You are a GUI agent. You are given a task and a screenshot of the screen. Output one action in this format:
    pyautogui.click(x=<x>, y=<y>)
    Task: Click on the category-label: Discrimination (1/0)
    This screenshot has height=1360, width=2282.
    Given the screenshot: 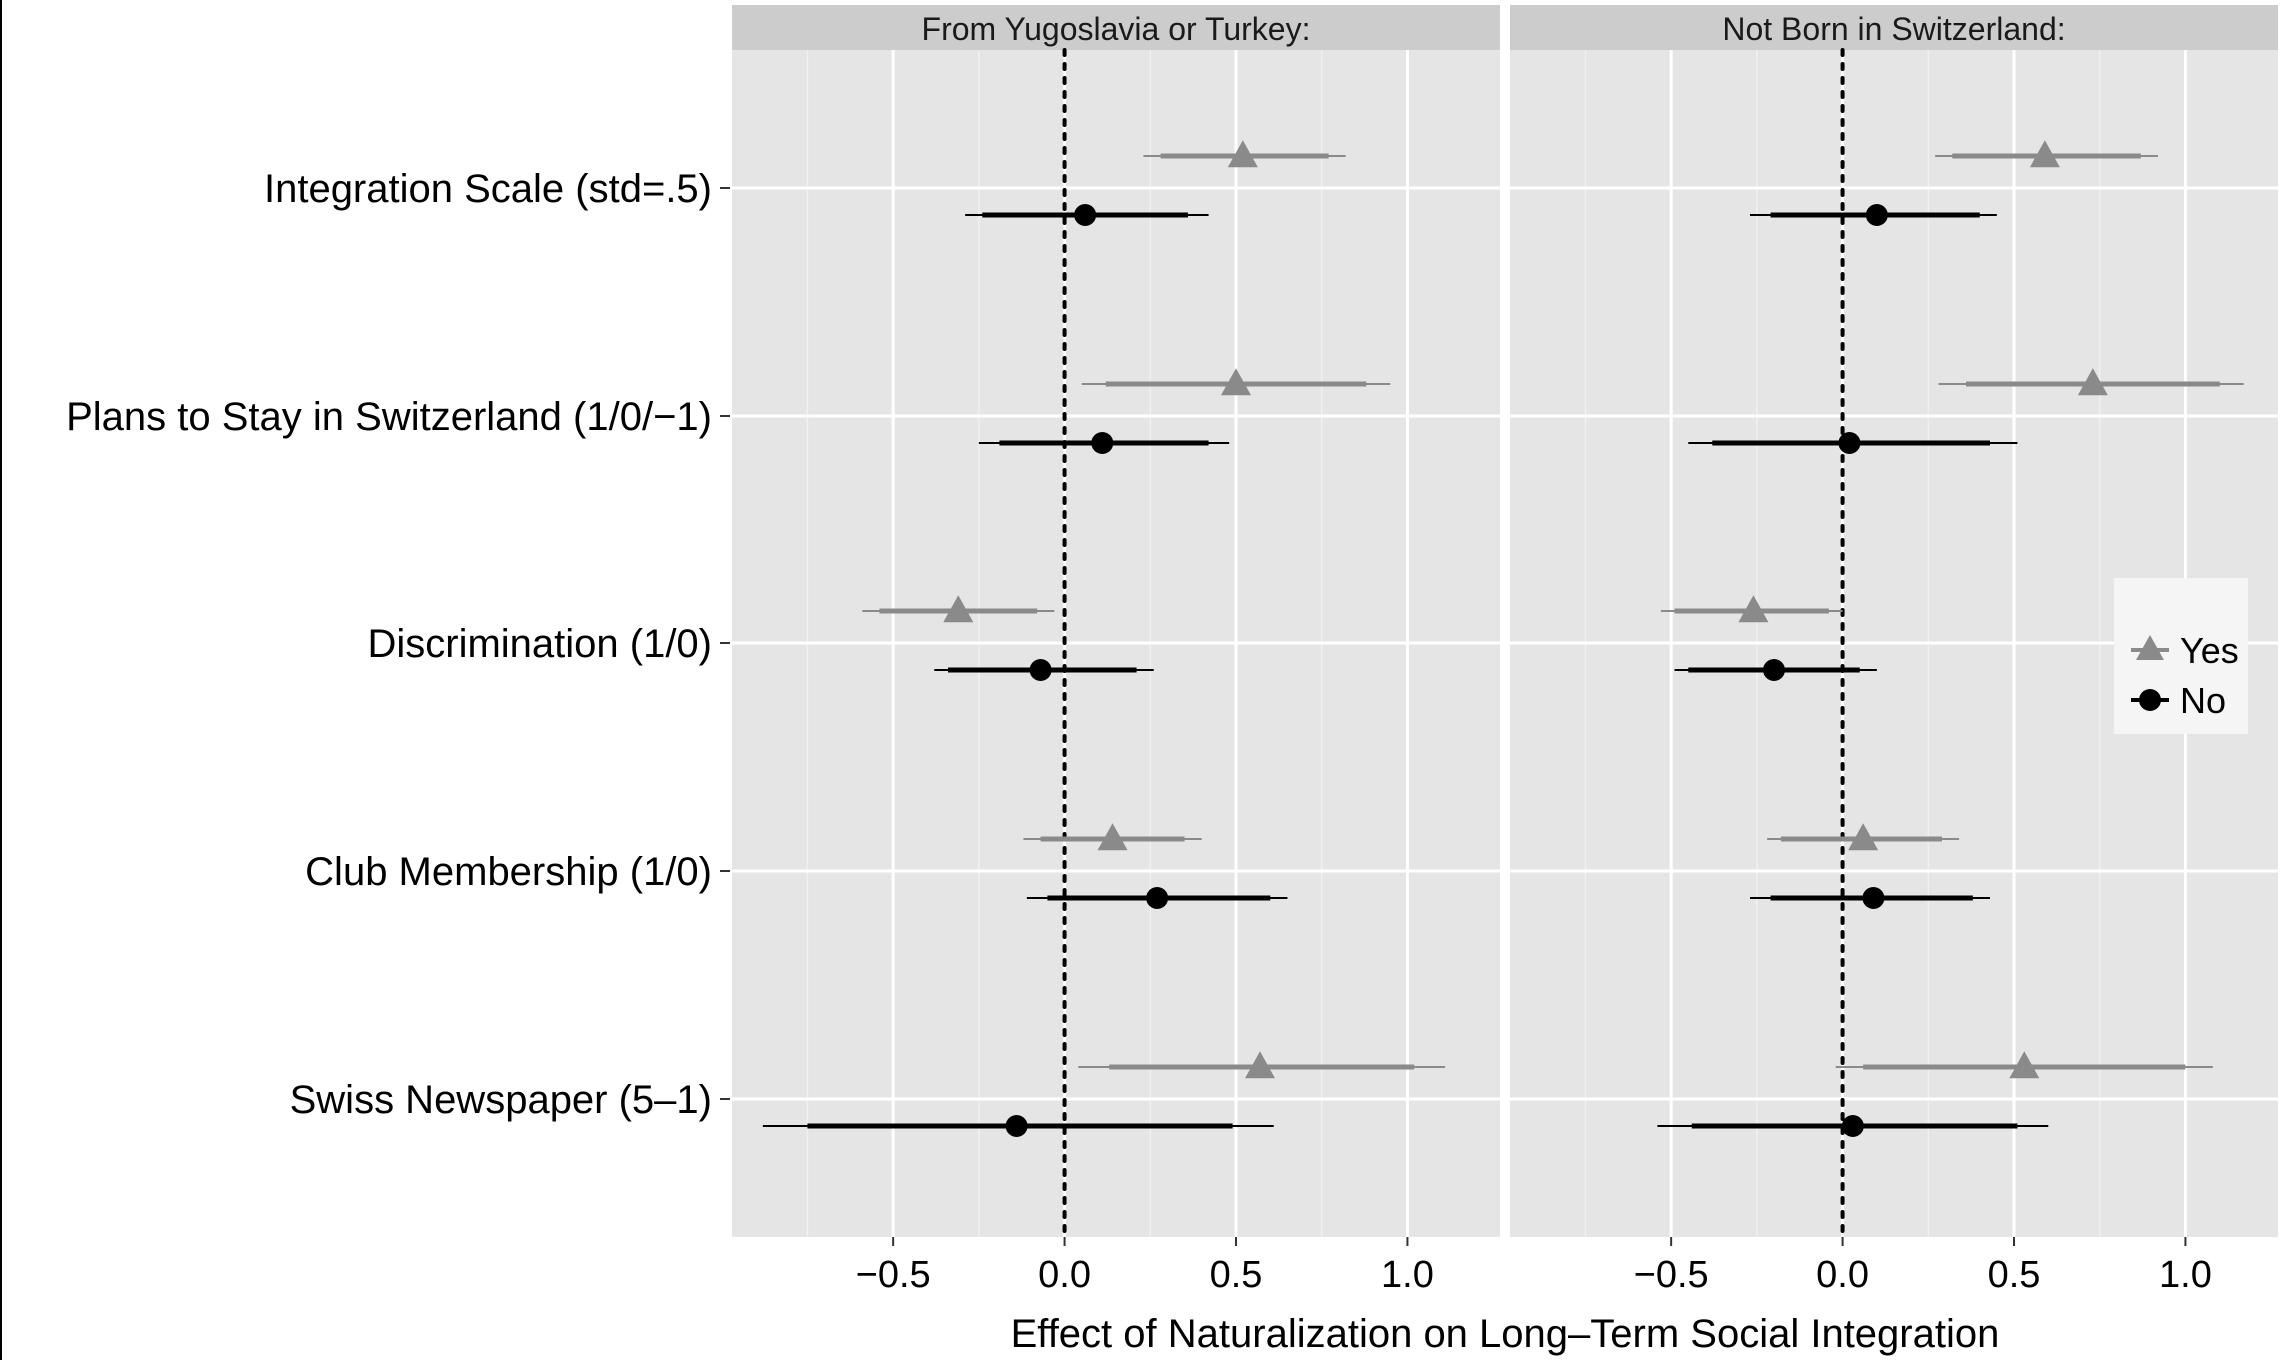 What is the action you would take?
    pyautogui.click(x=539, y=644)
    